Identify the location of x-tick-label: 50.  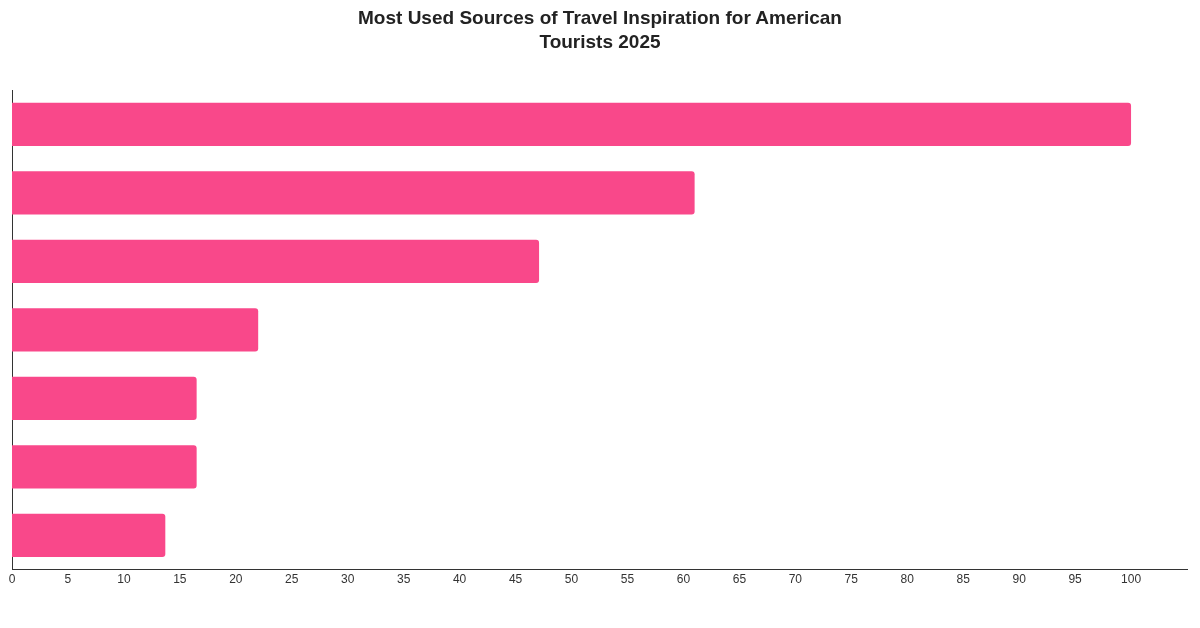
(571, 579).